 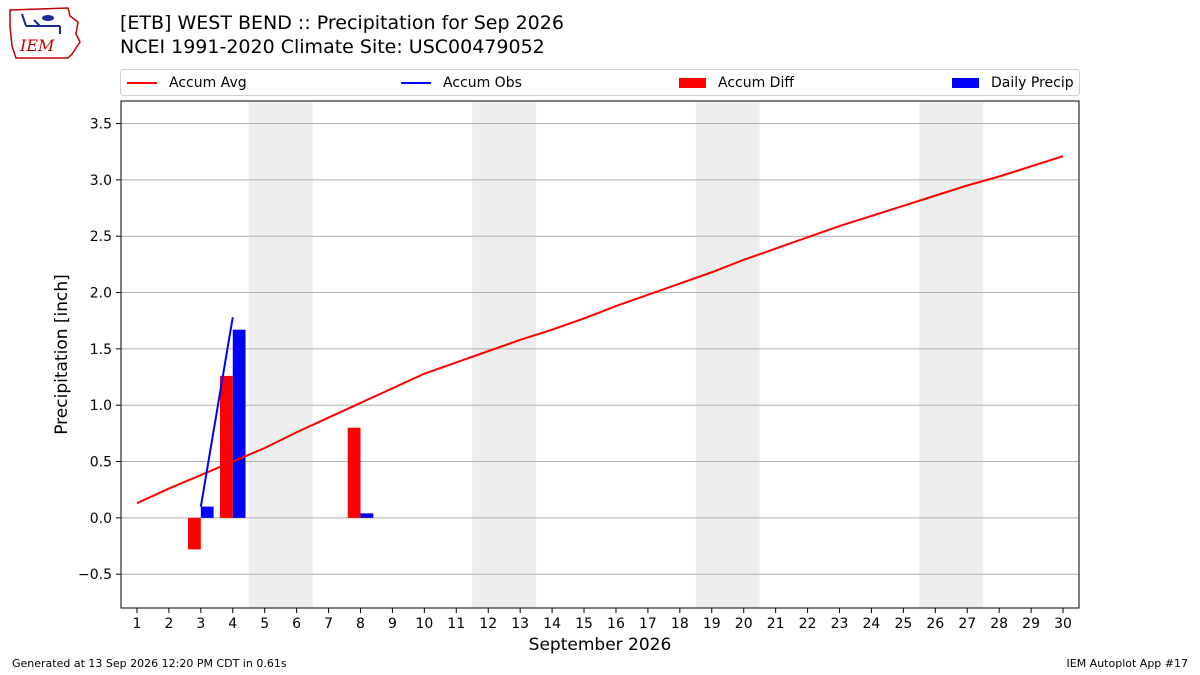 What do you see at coordinates (482, 82) in the screenshot?
I see `legend-label: Accum Obs` at bounding box center [482, 82].